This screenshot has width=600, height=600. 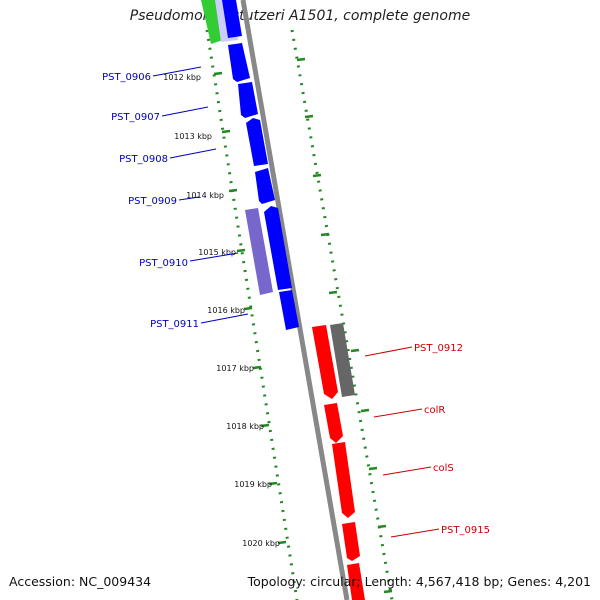 I want to click on tick-label: 1017 kbp, so click(x=235, y=368).